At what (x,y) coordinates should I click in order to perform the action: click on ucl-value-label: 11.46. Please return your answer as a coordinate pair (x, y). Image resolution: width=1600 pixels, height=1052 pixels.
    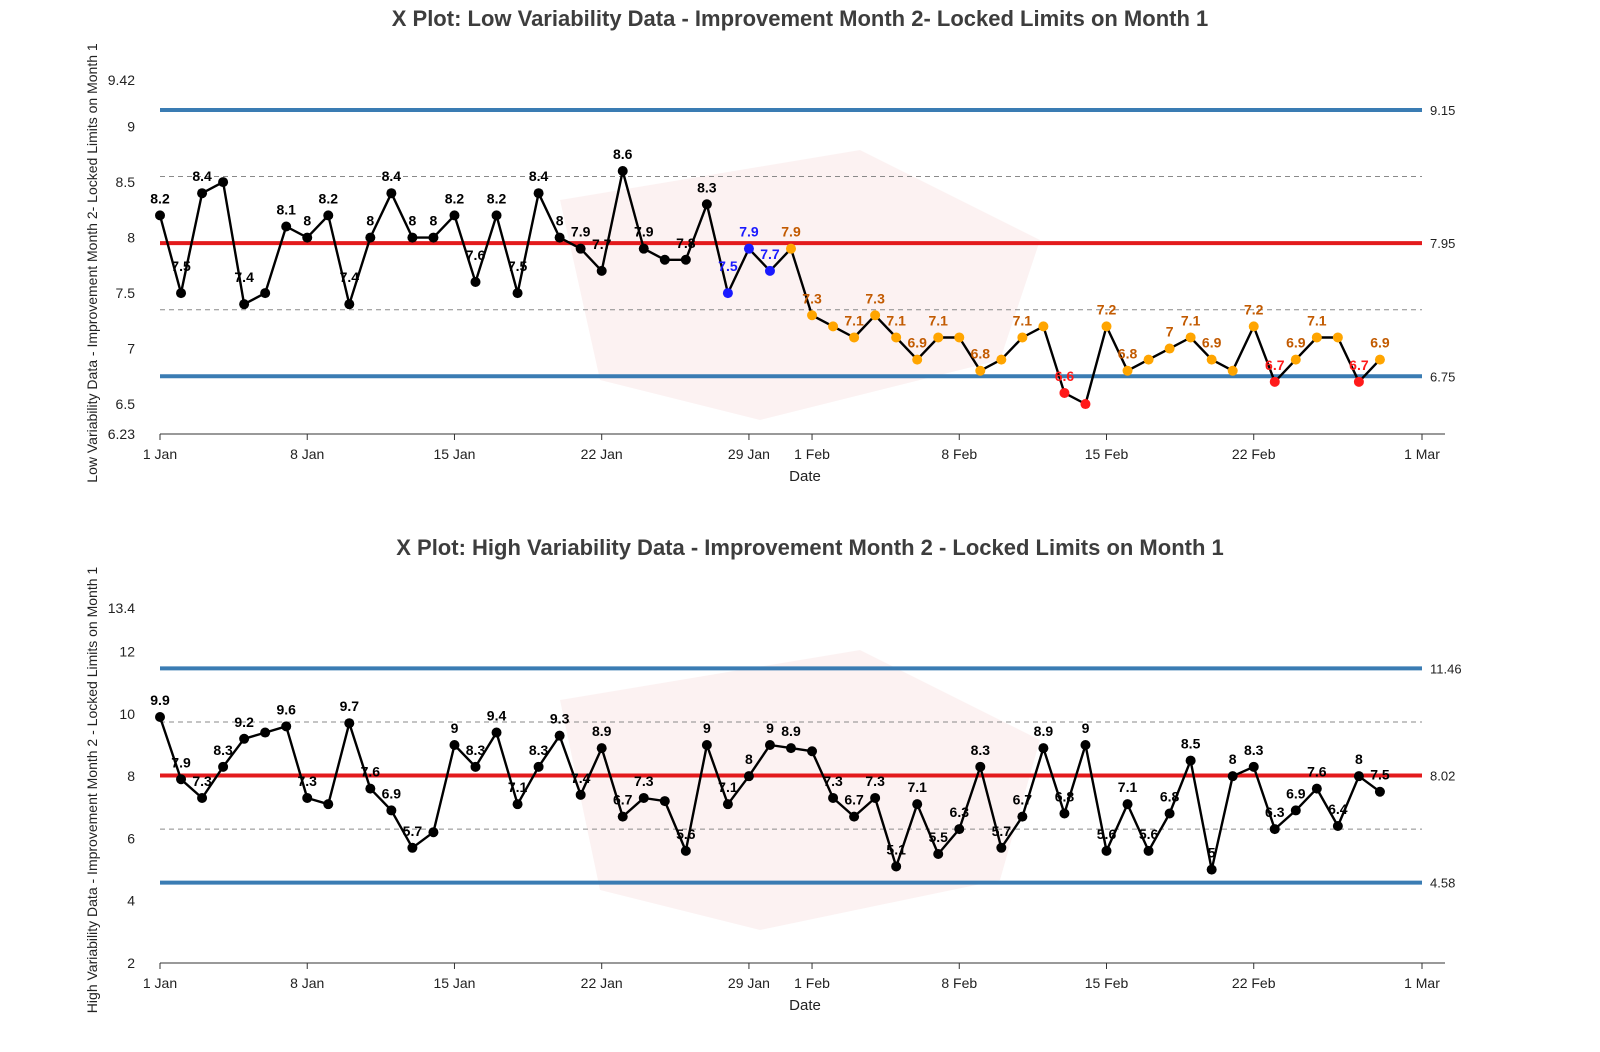
    Looking at the image, I should click on (1446, 668).